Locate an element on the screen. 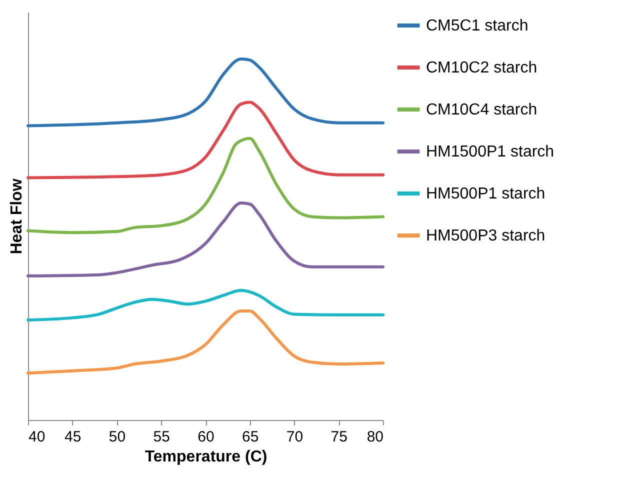 The height and width of the screenshot is (484, 642). x-tick-label: 55 is located at coordinates (161, 437).